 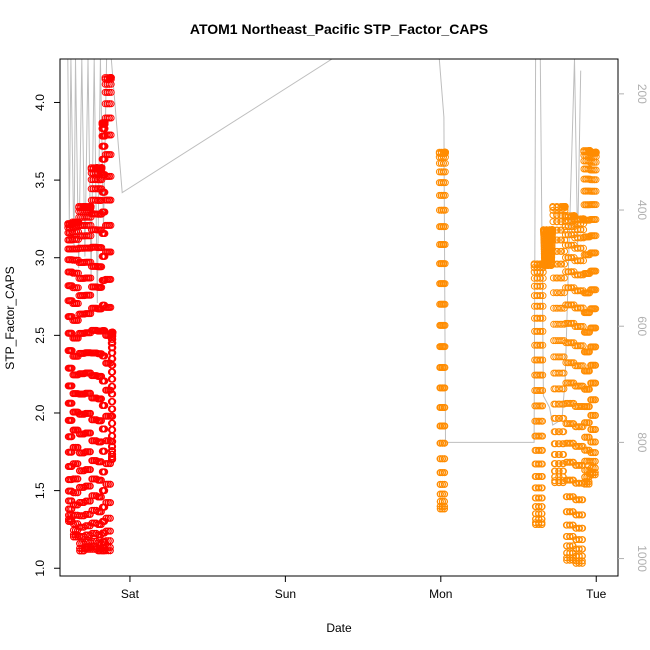 I want to click on y-tick-label: 2.0, so click(x=40, y=412).